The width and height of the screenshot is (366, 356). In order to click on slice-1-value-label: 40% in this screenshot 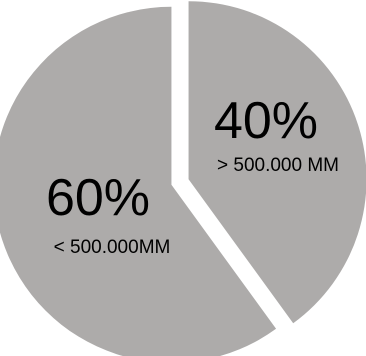, I will do `click(266, 121)`.